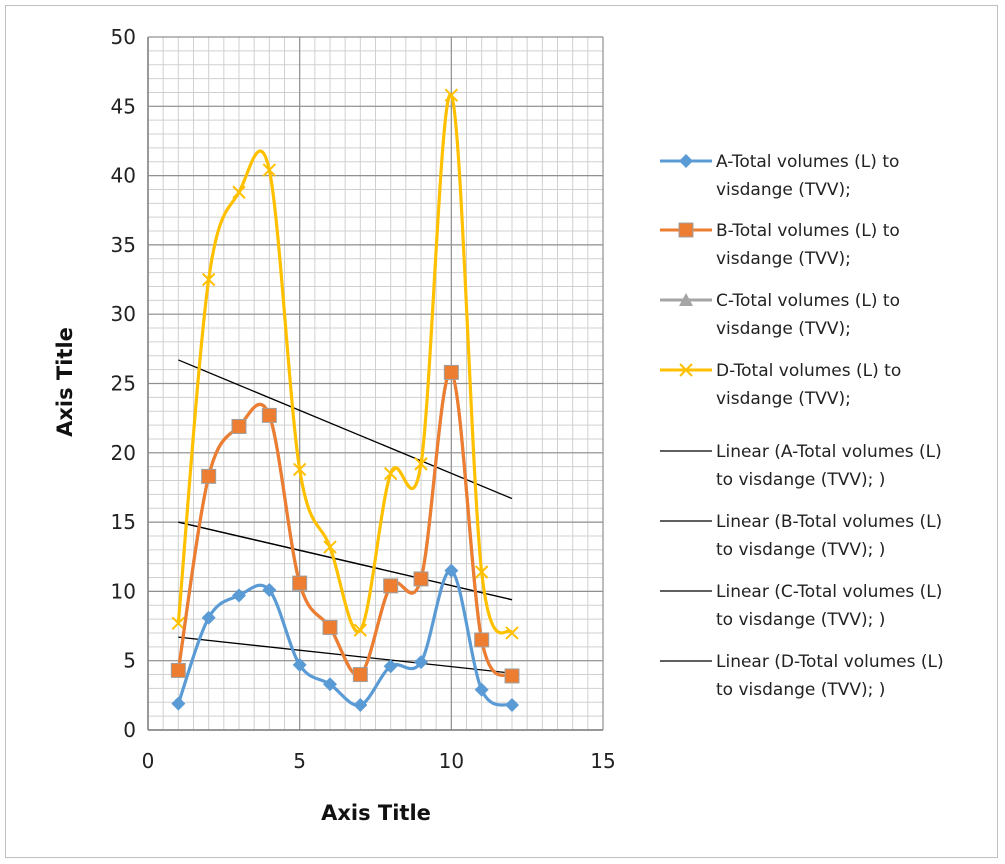  I want to click on y-tick-label: 0, so click(129, 730).